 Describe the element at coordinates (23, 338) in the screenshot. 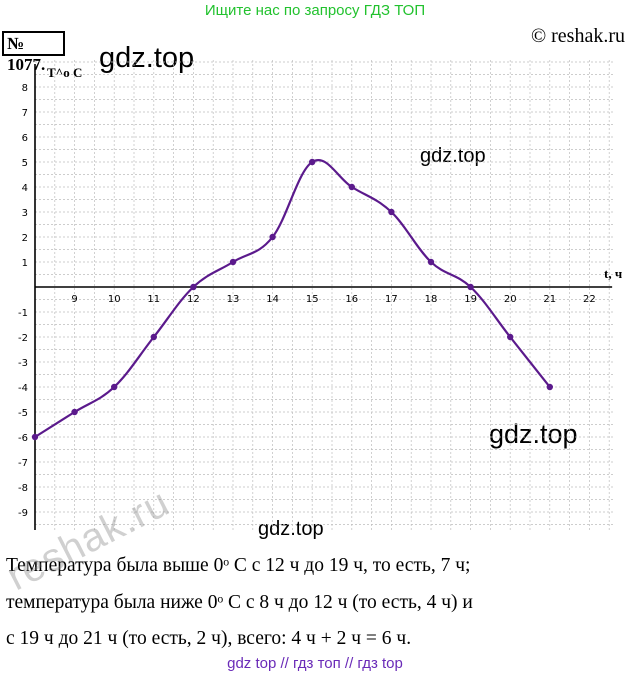

I see `y-tick-label: -2` at that location.